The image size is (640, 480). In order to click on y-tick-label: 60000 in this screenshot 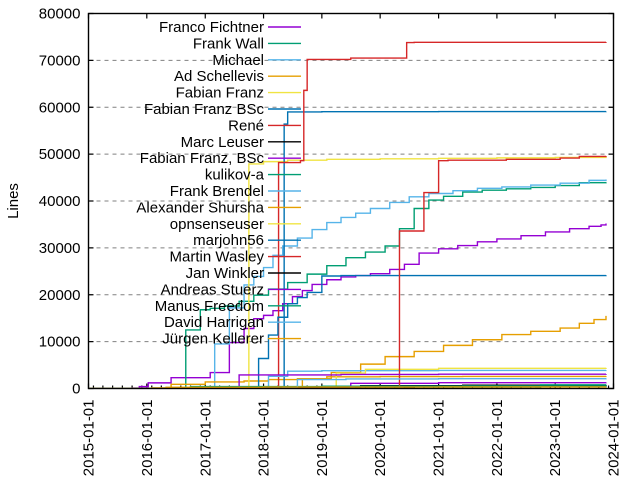, I will do `click(60, 107)`.